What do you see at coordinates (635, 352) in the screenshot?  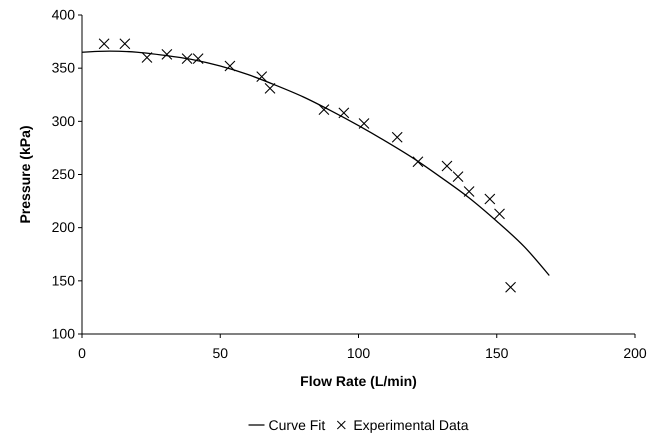 I see `x-tick-label: 200` at bounding box center [635, 352].